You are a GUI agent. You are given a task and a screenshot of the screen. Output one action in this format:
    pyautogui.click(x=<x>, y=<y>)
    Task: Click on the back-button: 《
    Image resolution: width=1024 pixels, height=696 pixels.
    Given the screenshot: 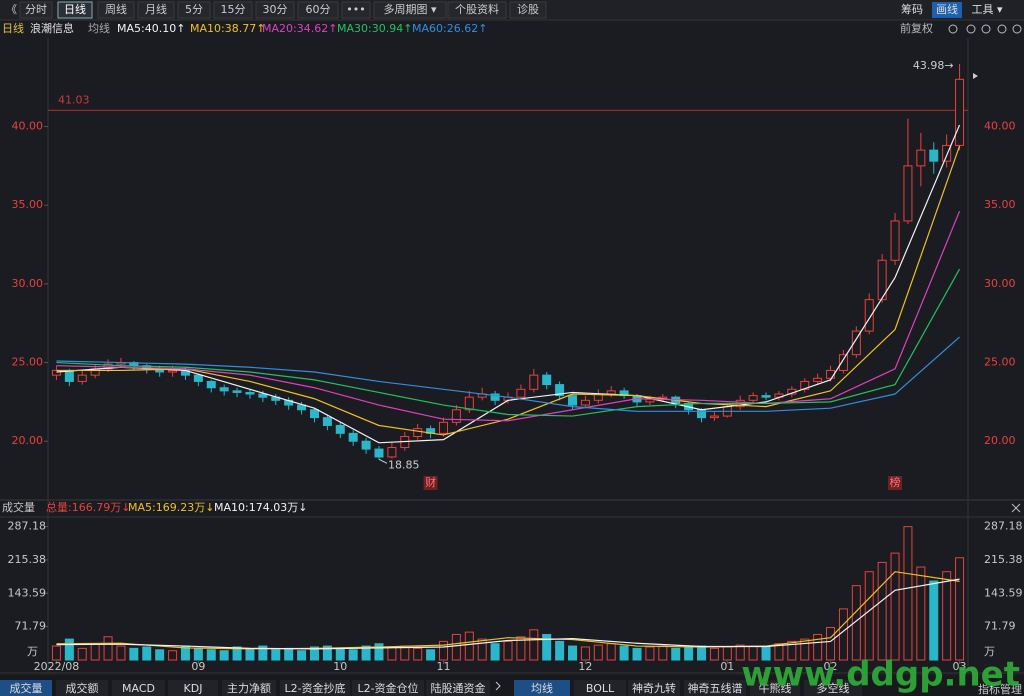 What is the action you would take?
    pyautogui.click(x=11, y=9)
    